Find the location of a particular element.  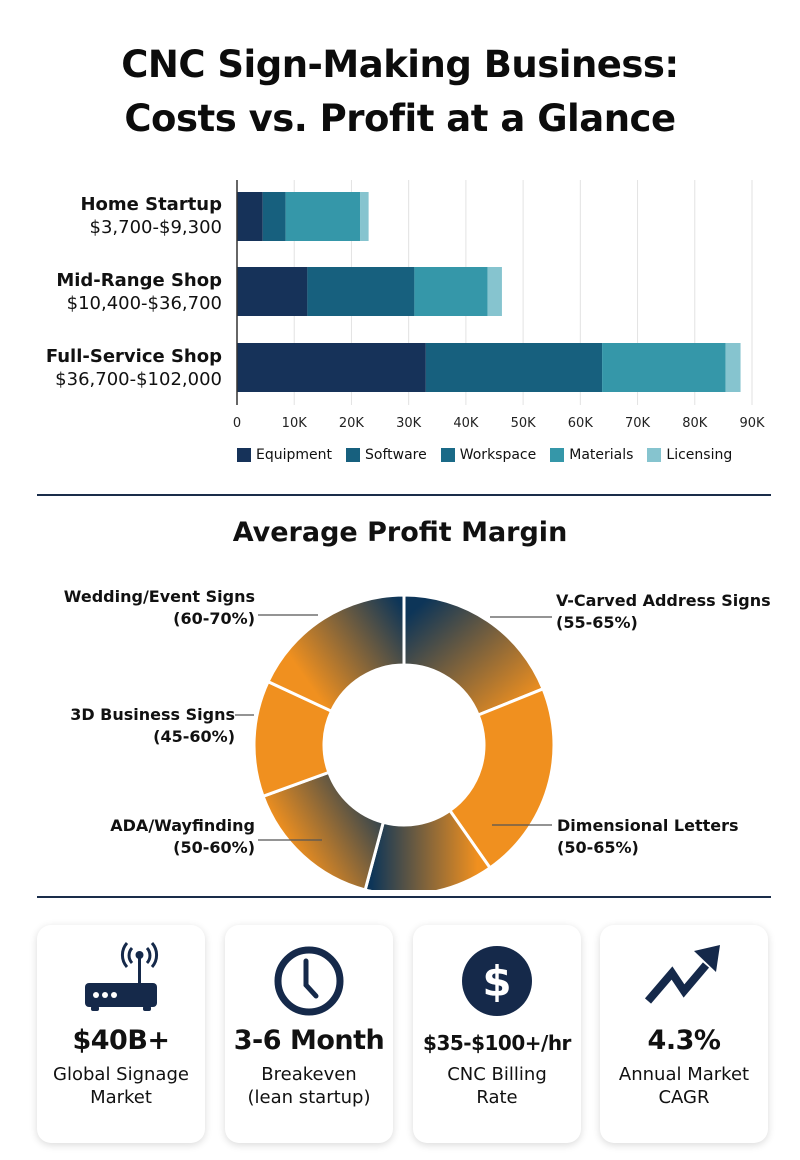

legend-item: Materials is located at coordinates (591, 455).